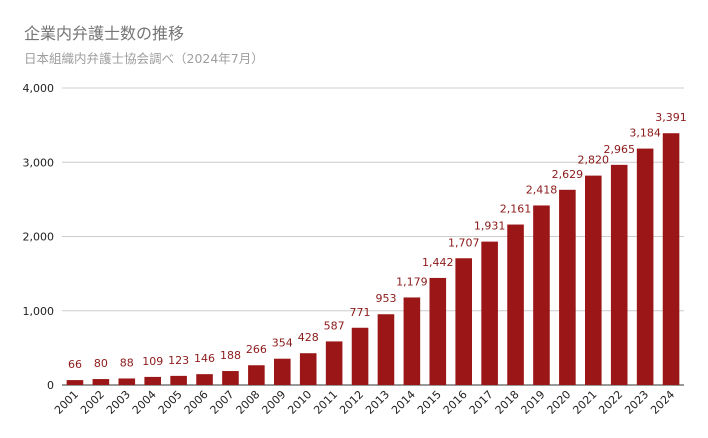 The height and width of the screenshot is (438, 708). What do you see at coordinates (403, 402) in the screenshot?
I see `x-tick-label-2014: 2014` at bounding box center [403, 402].